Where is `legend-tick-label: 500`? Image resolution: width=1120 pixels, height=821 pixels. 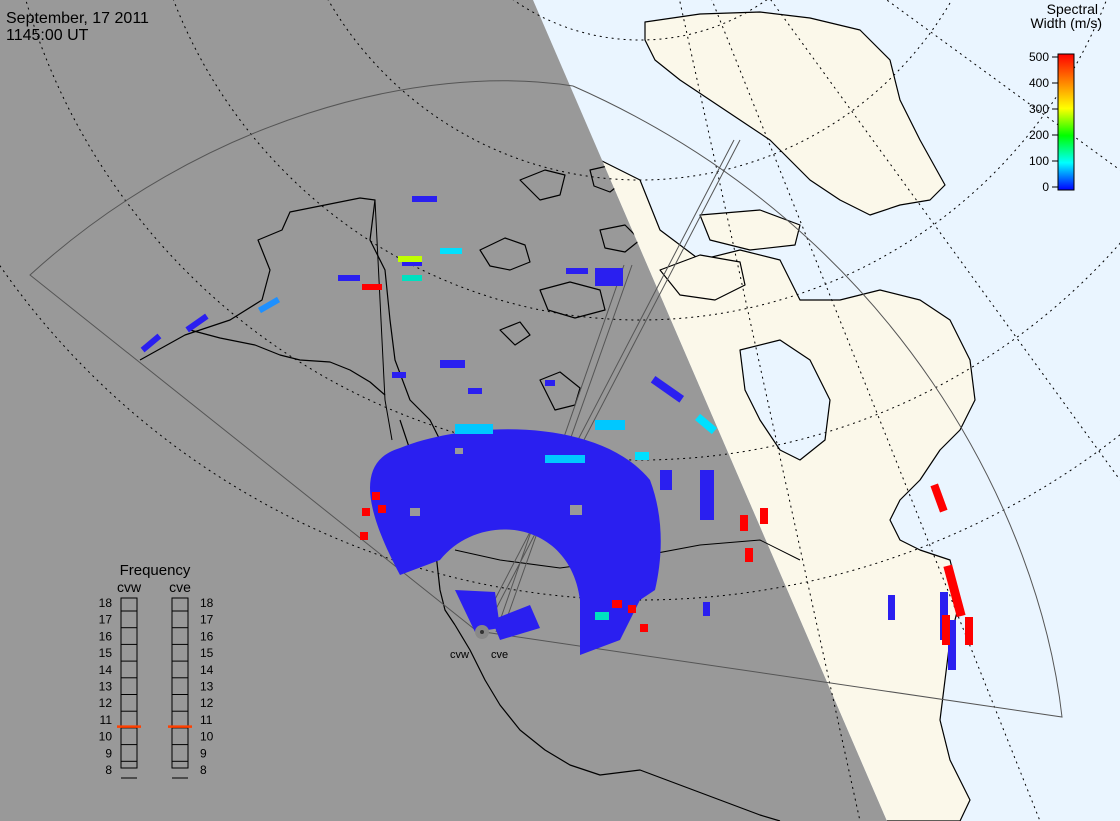 legend-tick-label: 500 is located at coordinates (1039, 57).